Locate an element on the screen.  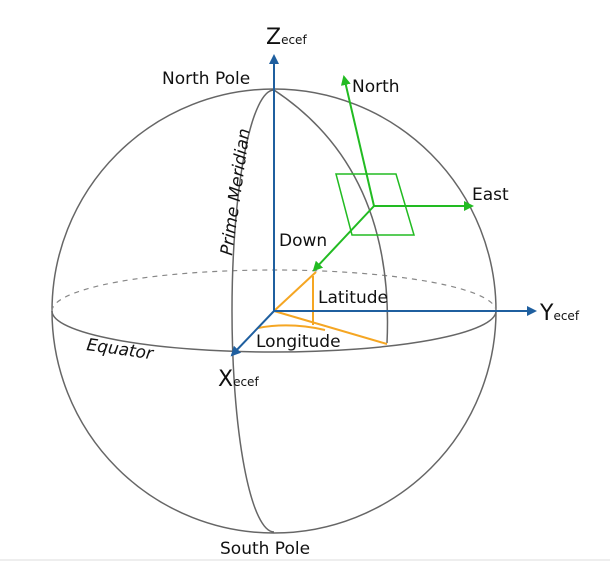
down-label: Down is located at coordinates (303, 241).